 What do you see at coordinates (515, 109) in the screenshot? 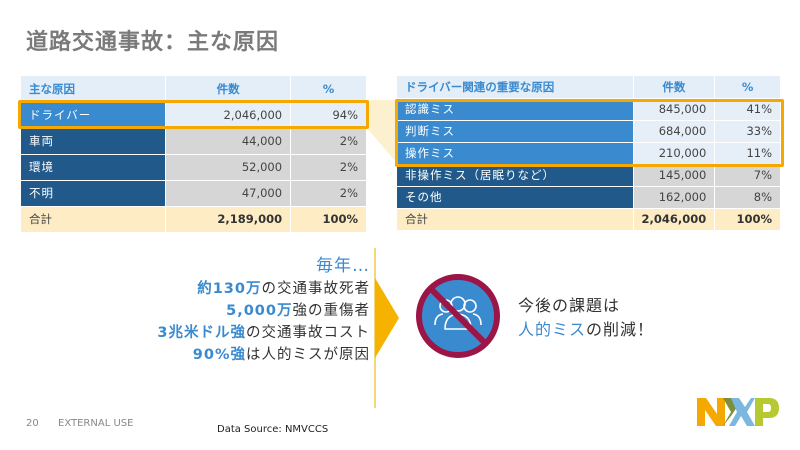
I see `row-label: 認識ミス` at bounding box center [515, 109].